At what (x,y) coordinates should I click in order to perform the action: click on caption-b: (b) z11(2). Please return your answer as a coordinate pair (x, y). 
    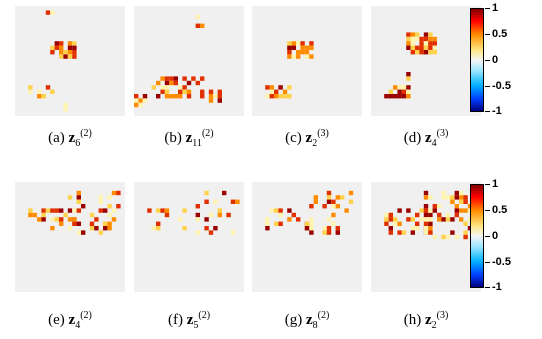
    Looking at the image, I should click on (189, 138).